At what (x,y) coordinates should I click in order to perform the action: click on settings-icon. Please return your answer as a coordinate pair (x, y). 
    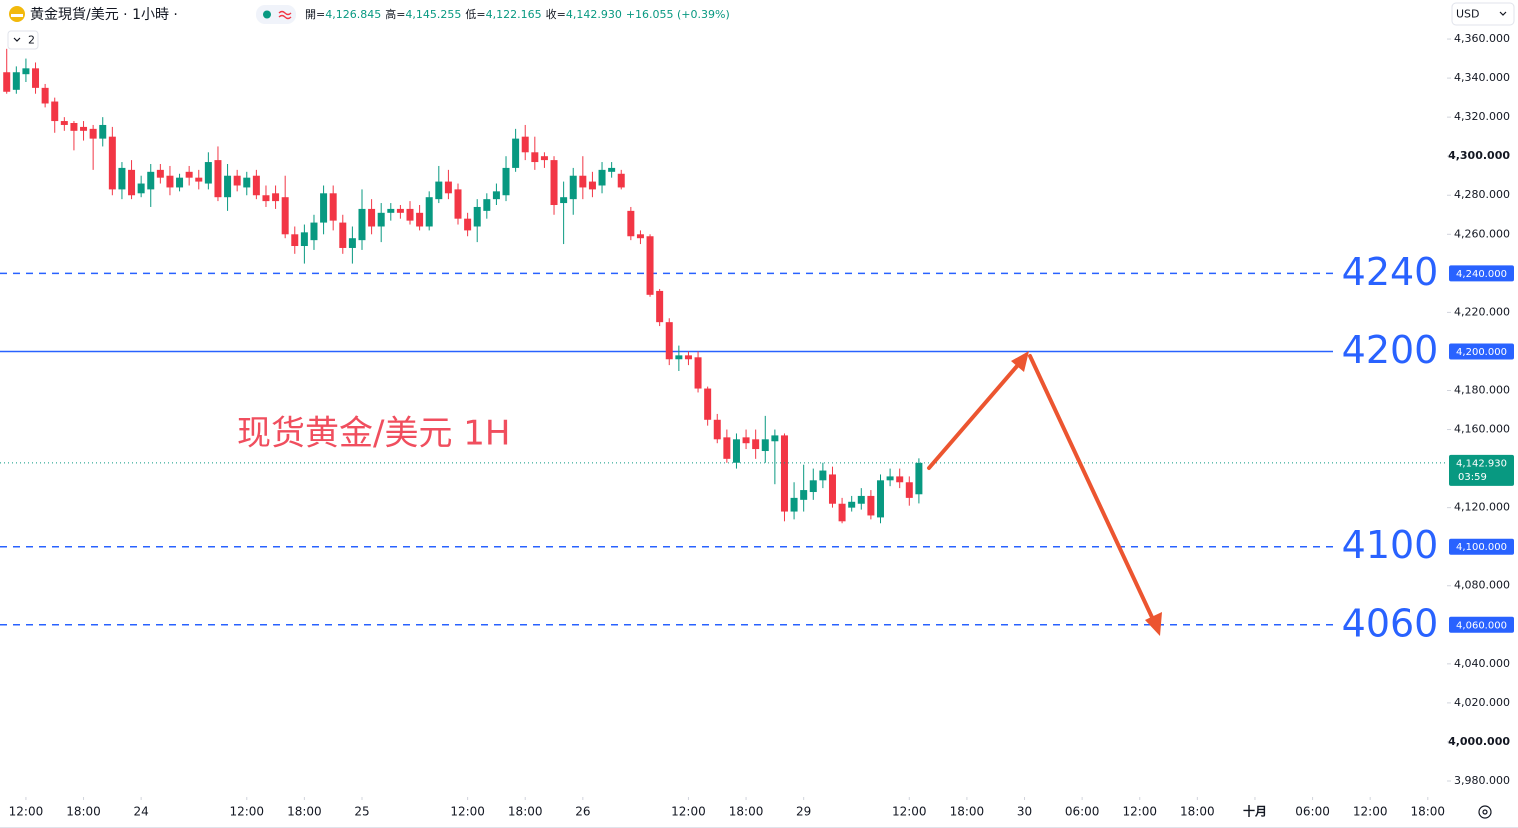
    Looking at the image, I should click on (1485, 812).